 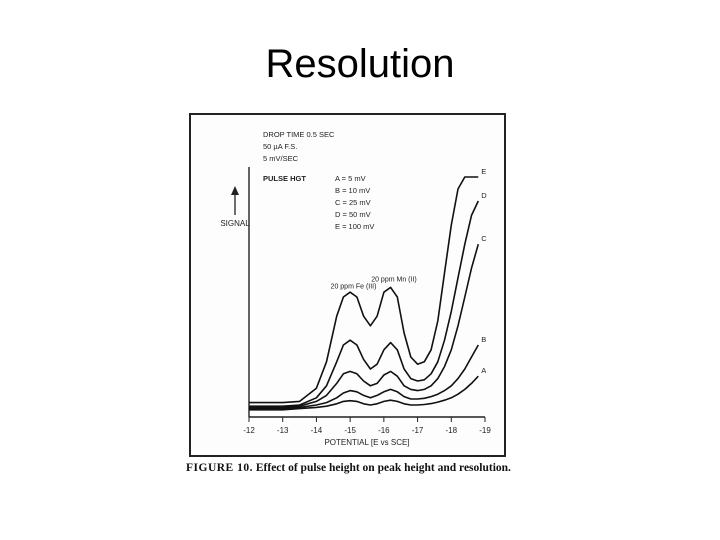 What do you see at coordinates (283, 430) in the screenshot?
I see `x-tick-label: -13` at bounding box center [283, 430].